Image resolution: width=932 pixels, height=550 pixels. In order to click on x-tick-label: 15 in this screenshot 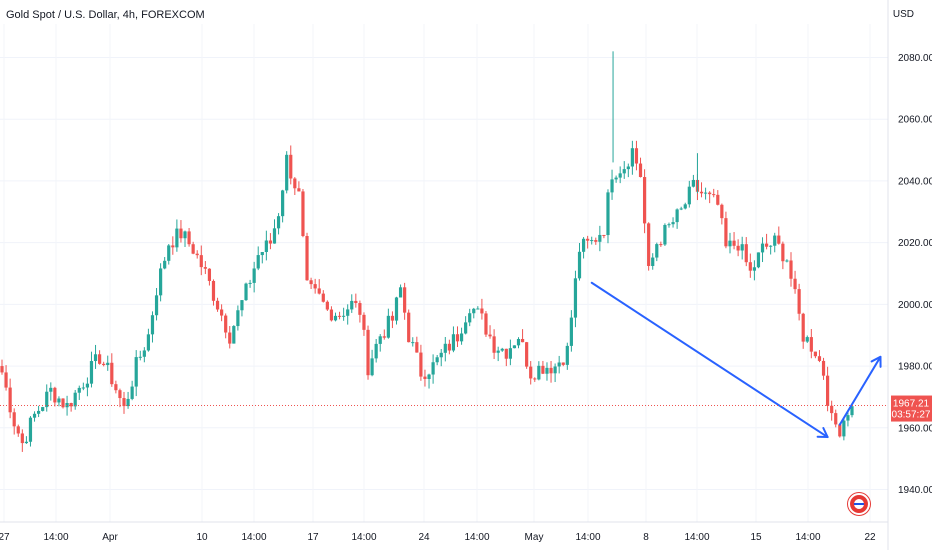, I will do `click(756, 537)`.